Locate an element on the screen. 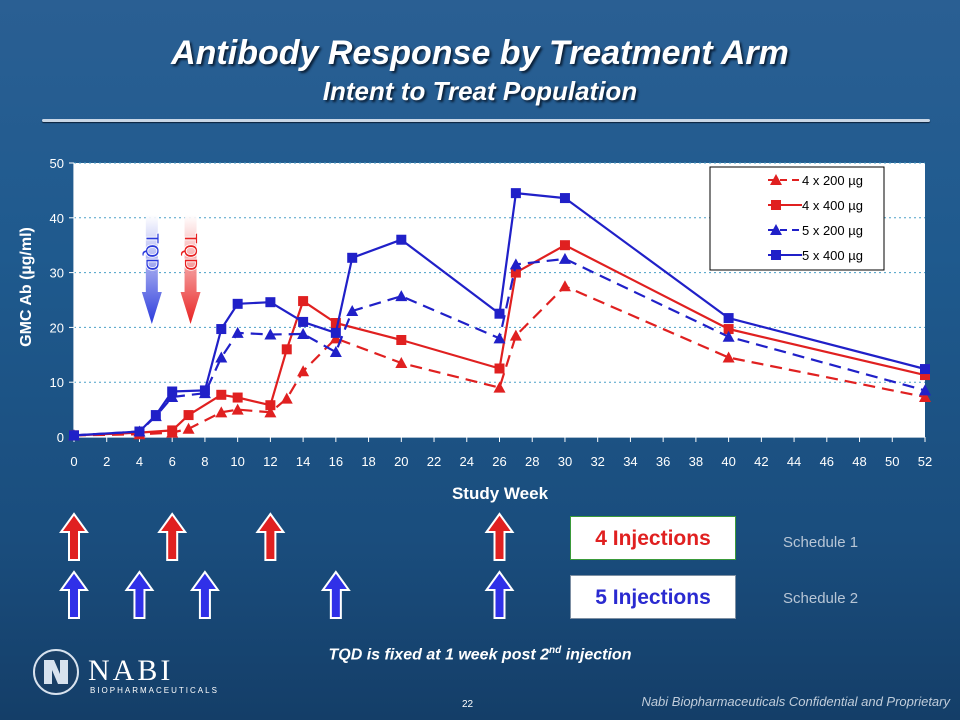 This screenshot has height=720, width=960. x-tick-label: 34 is located at coordinates (630, 461).